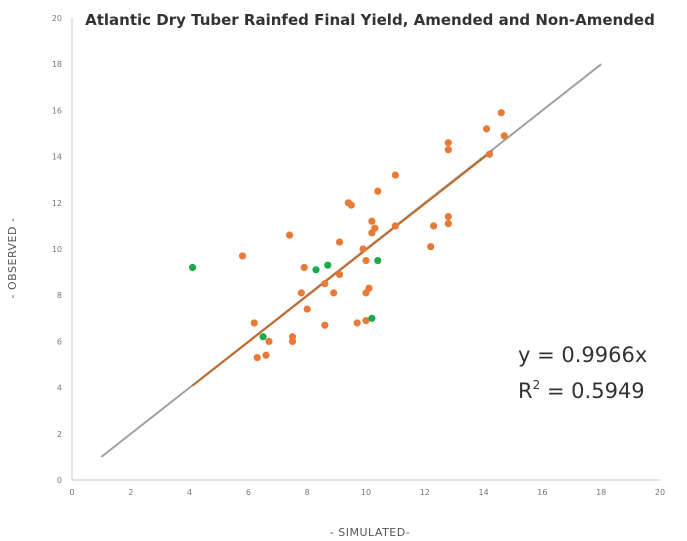 The height and width of the screenshot is (541, 687). Describe the element at coordinates (542, 492) in the screenshot. I see `x-tick-label: 16` at that location.